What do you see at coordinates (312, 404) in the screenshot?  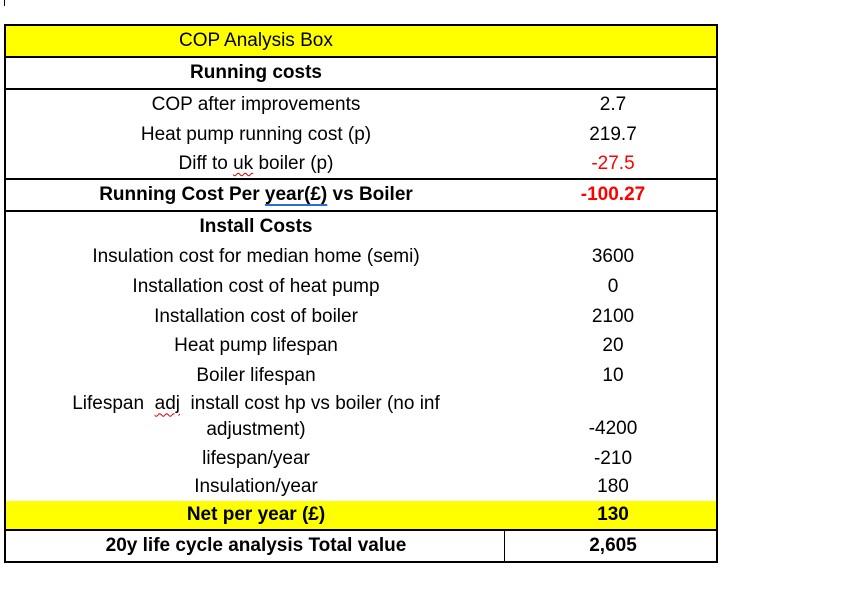 I see `label-part: install cost hp vs boiler (no inf` at bounding box center [312, 404].